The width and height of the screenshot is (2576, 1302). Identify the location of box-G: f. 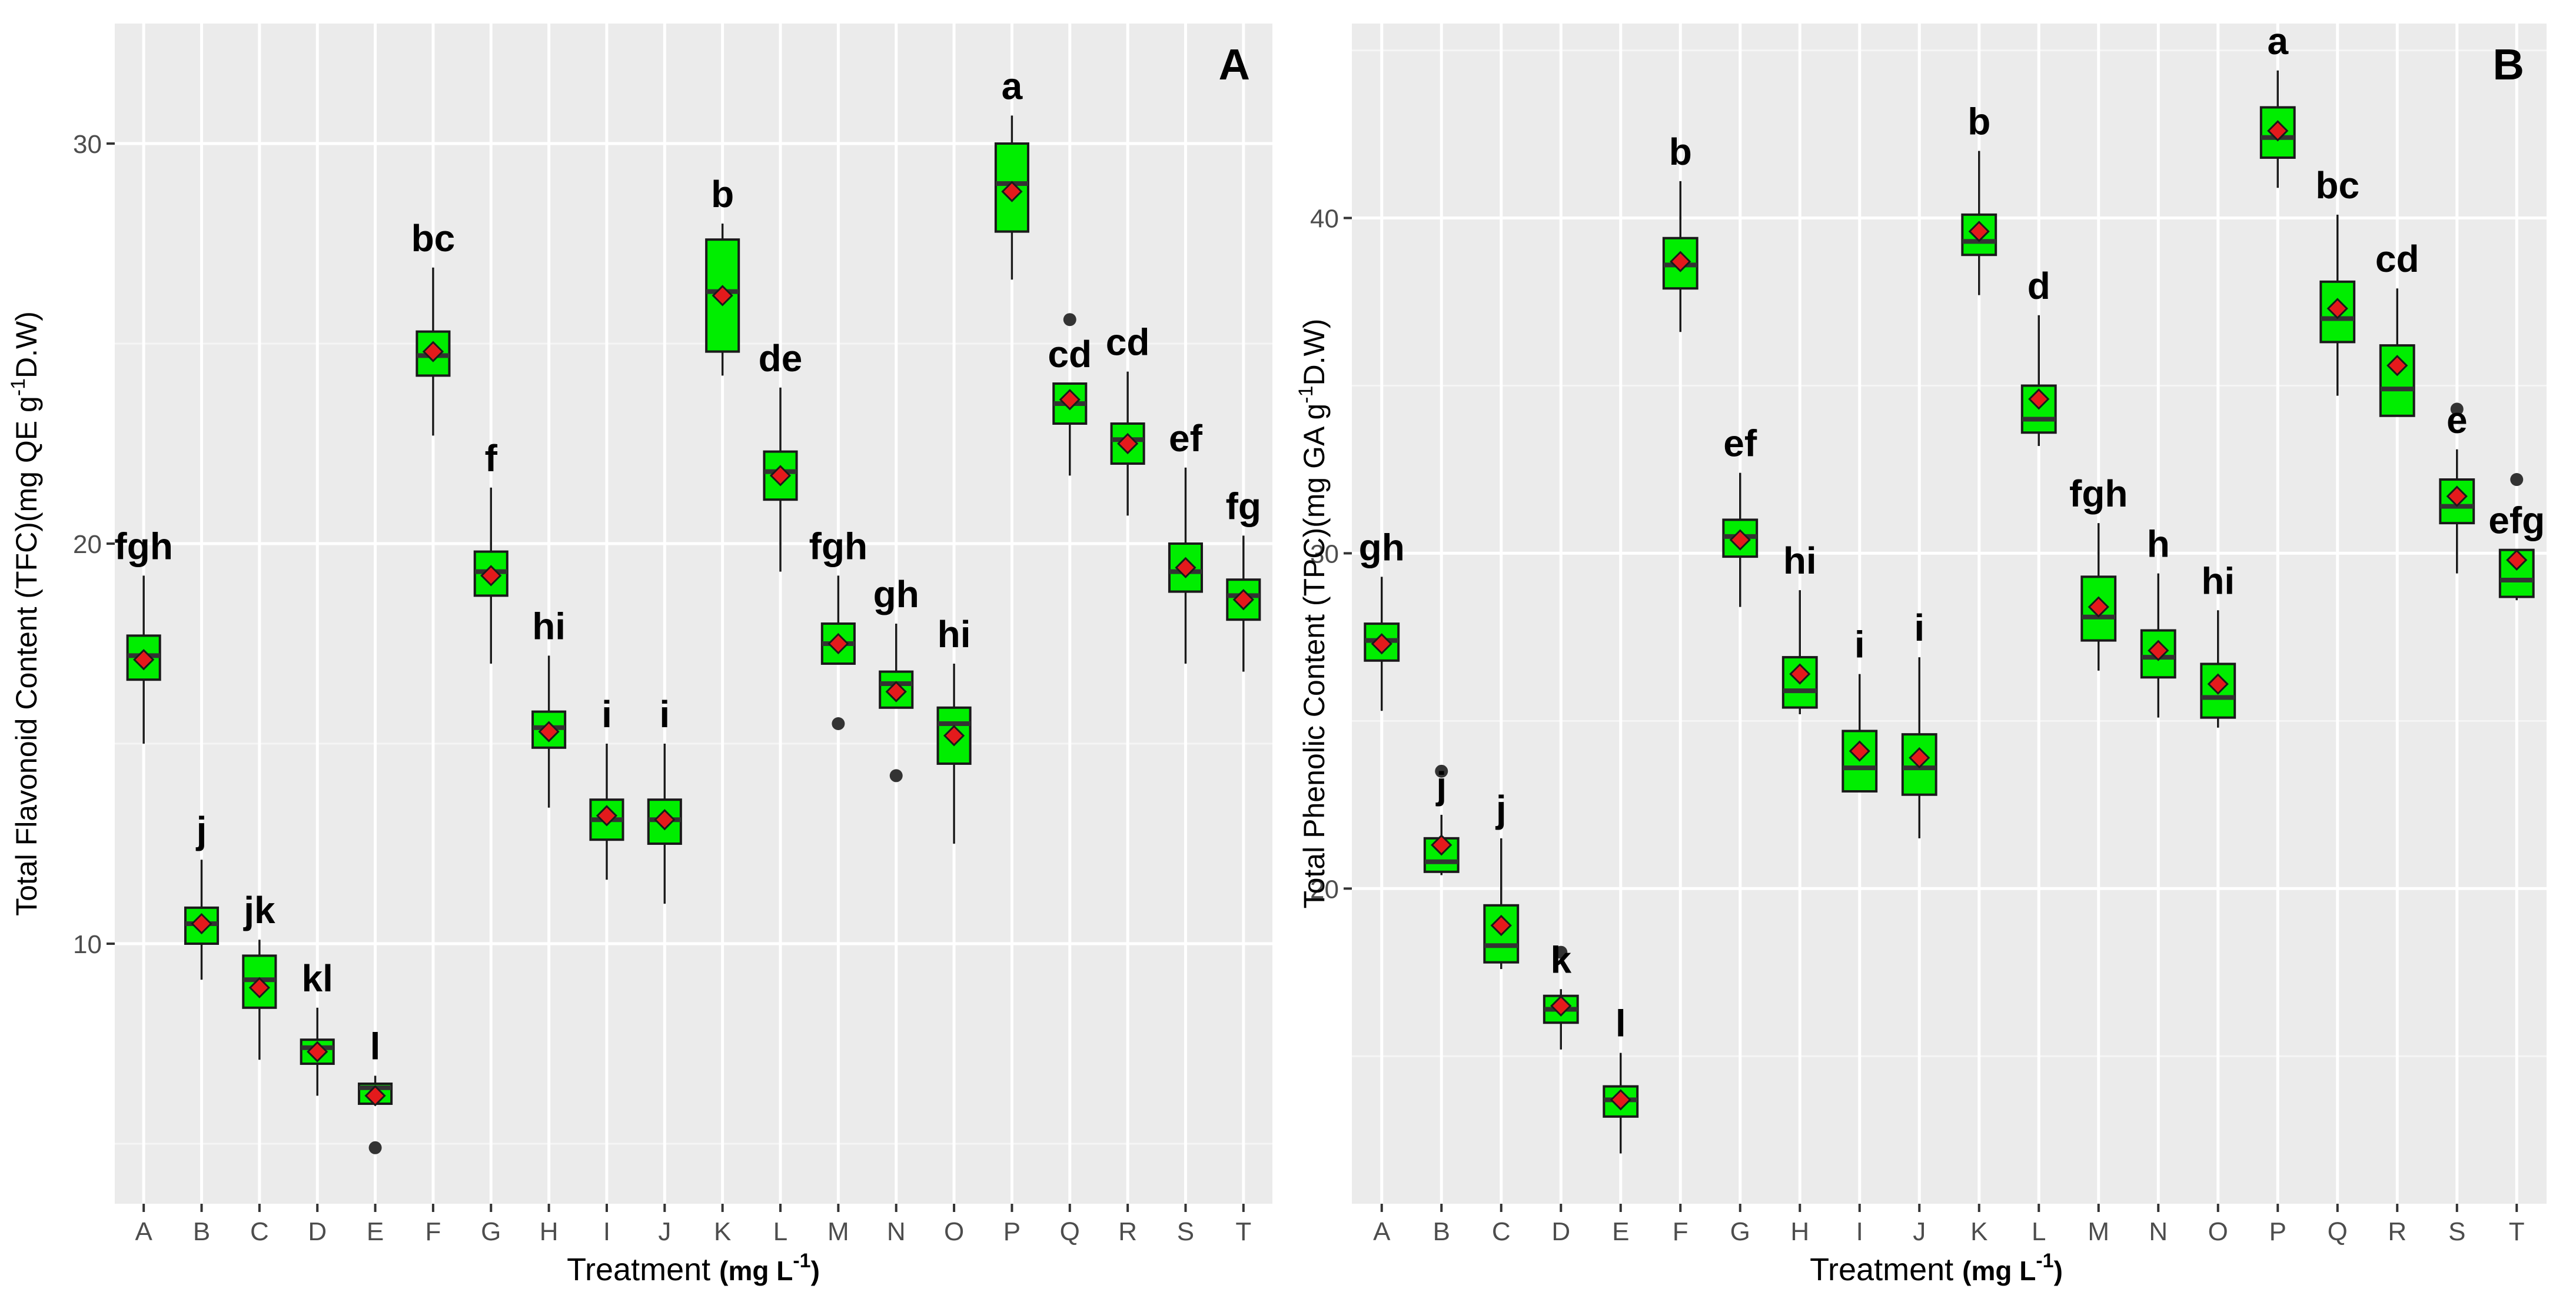
(490, 550).